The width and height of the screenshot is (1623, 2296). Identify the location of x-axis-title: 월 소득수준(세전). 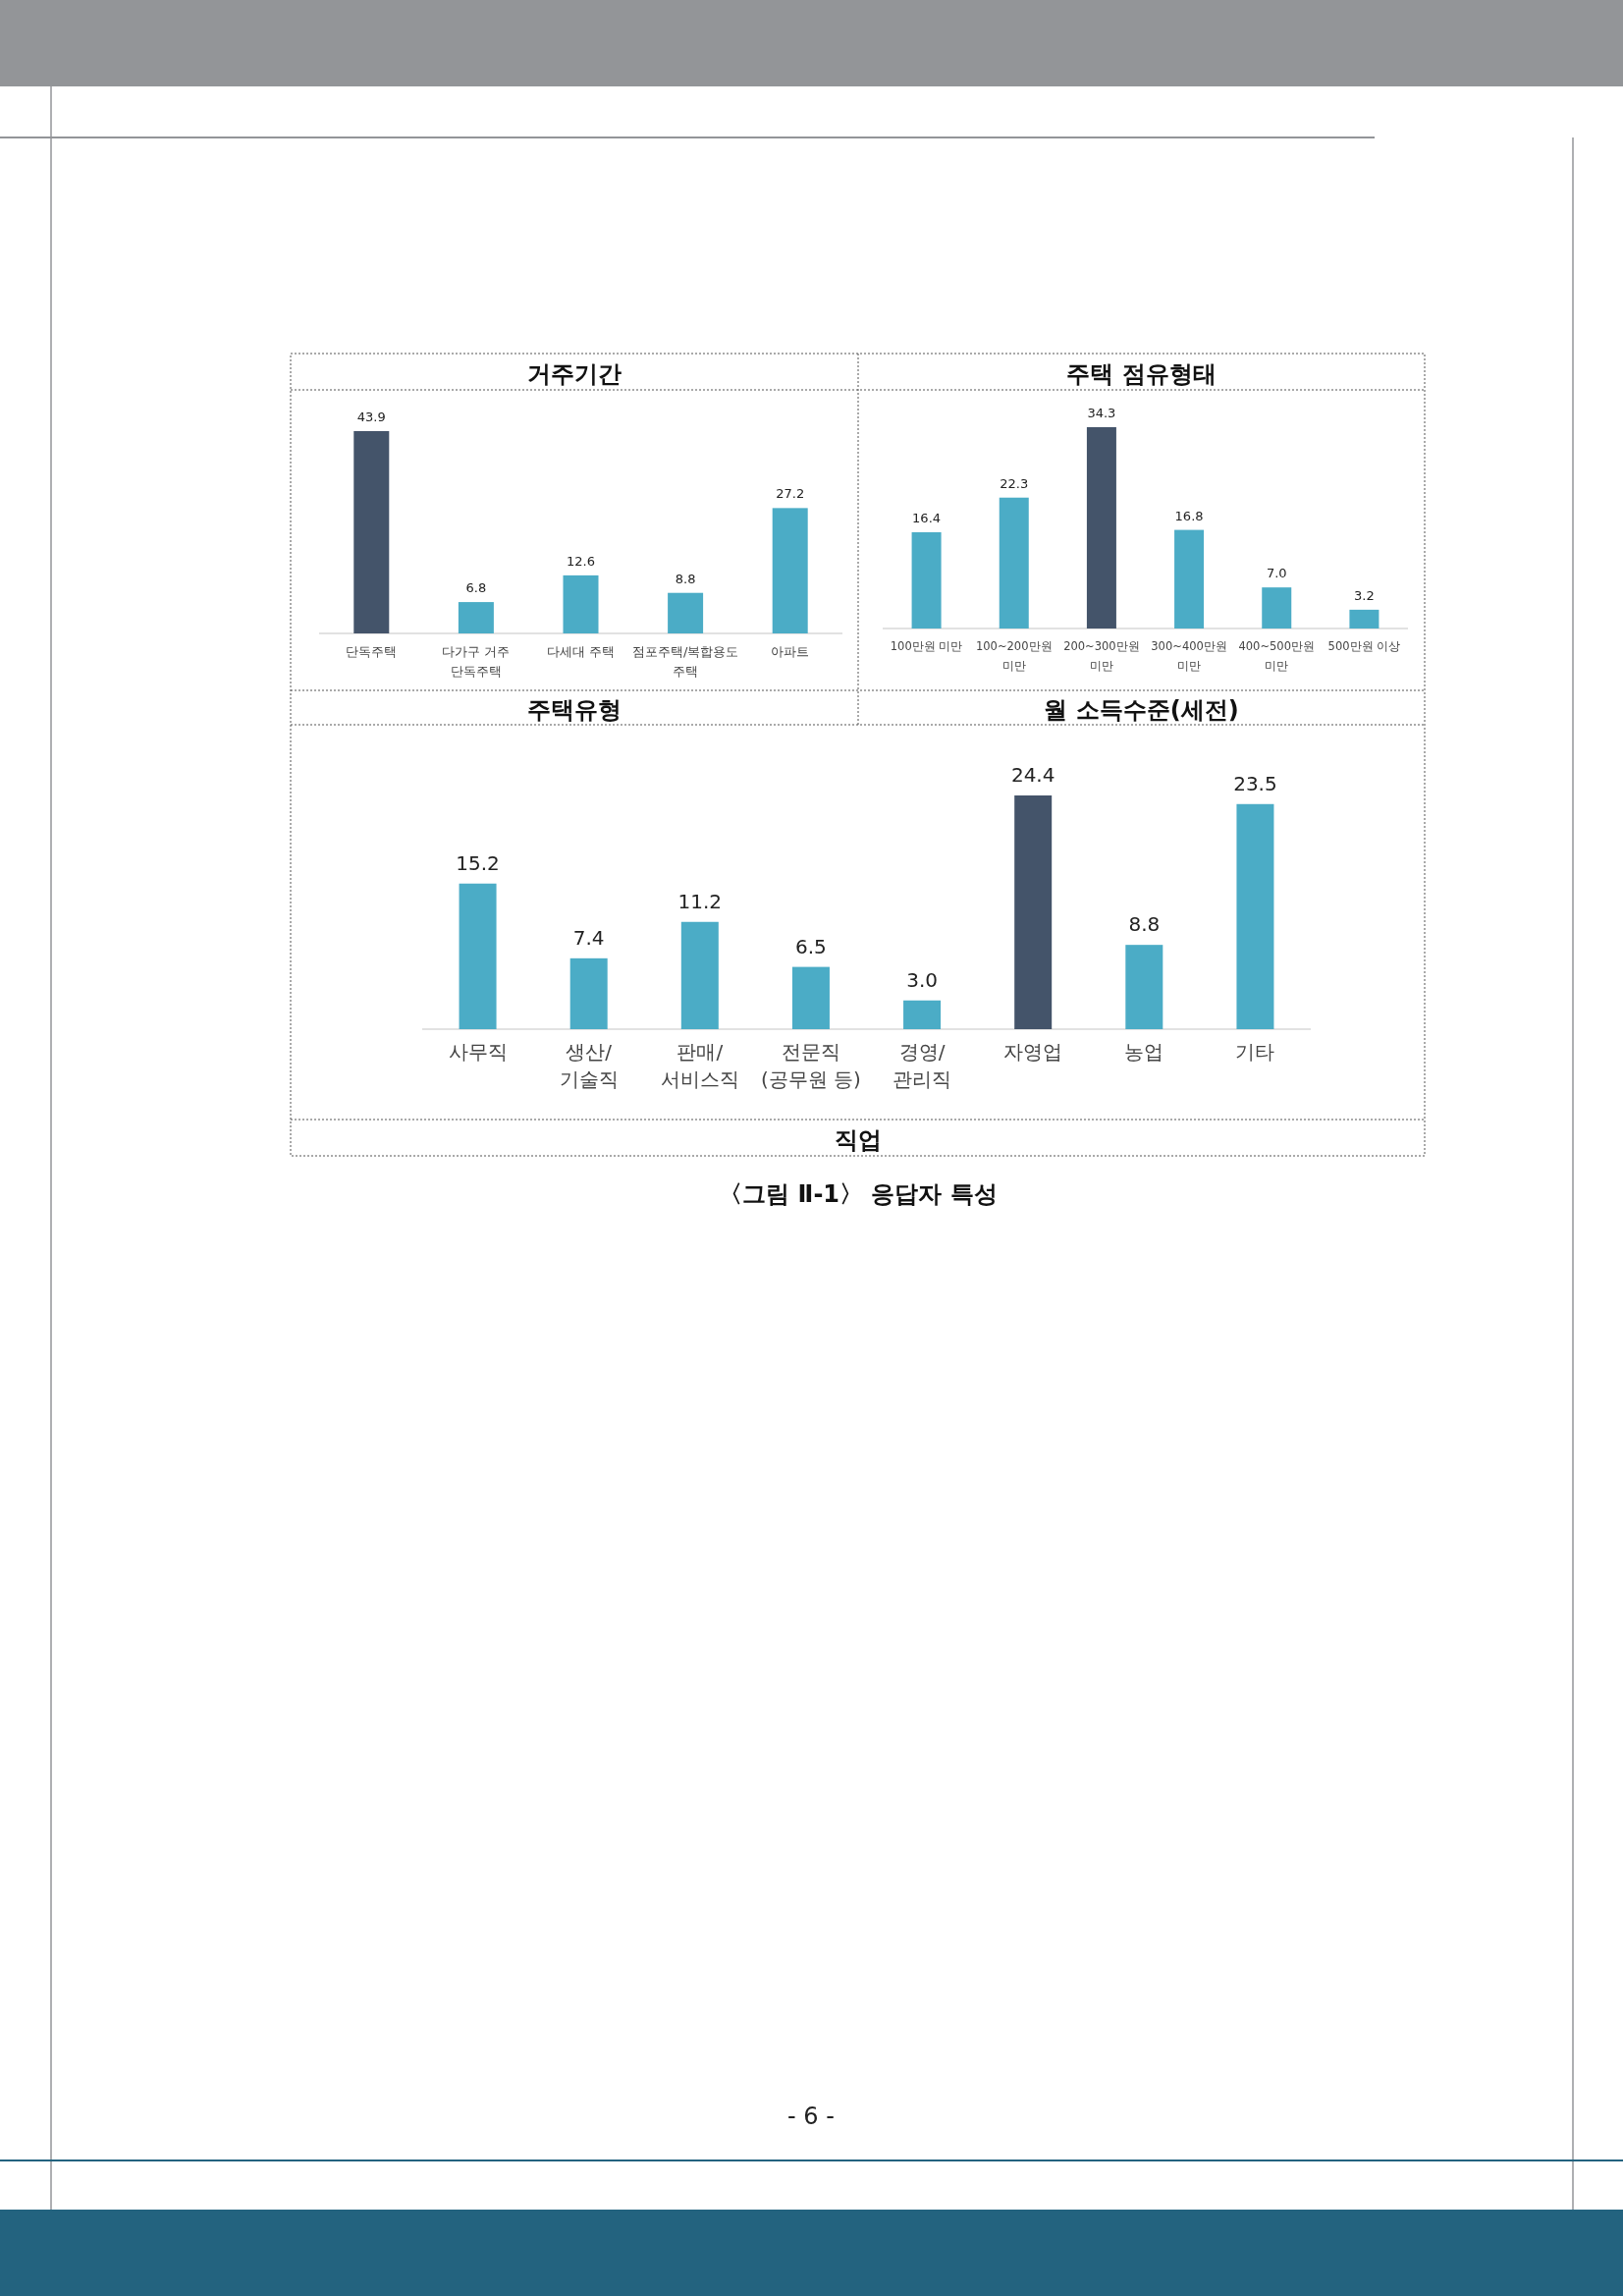
(1141, 710).